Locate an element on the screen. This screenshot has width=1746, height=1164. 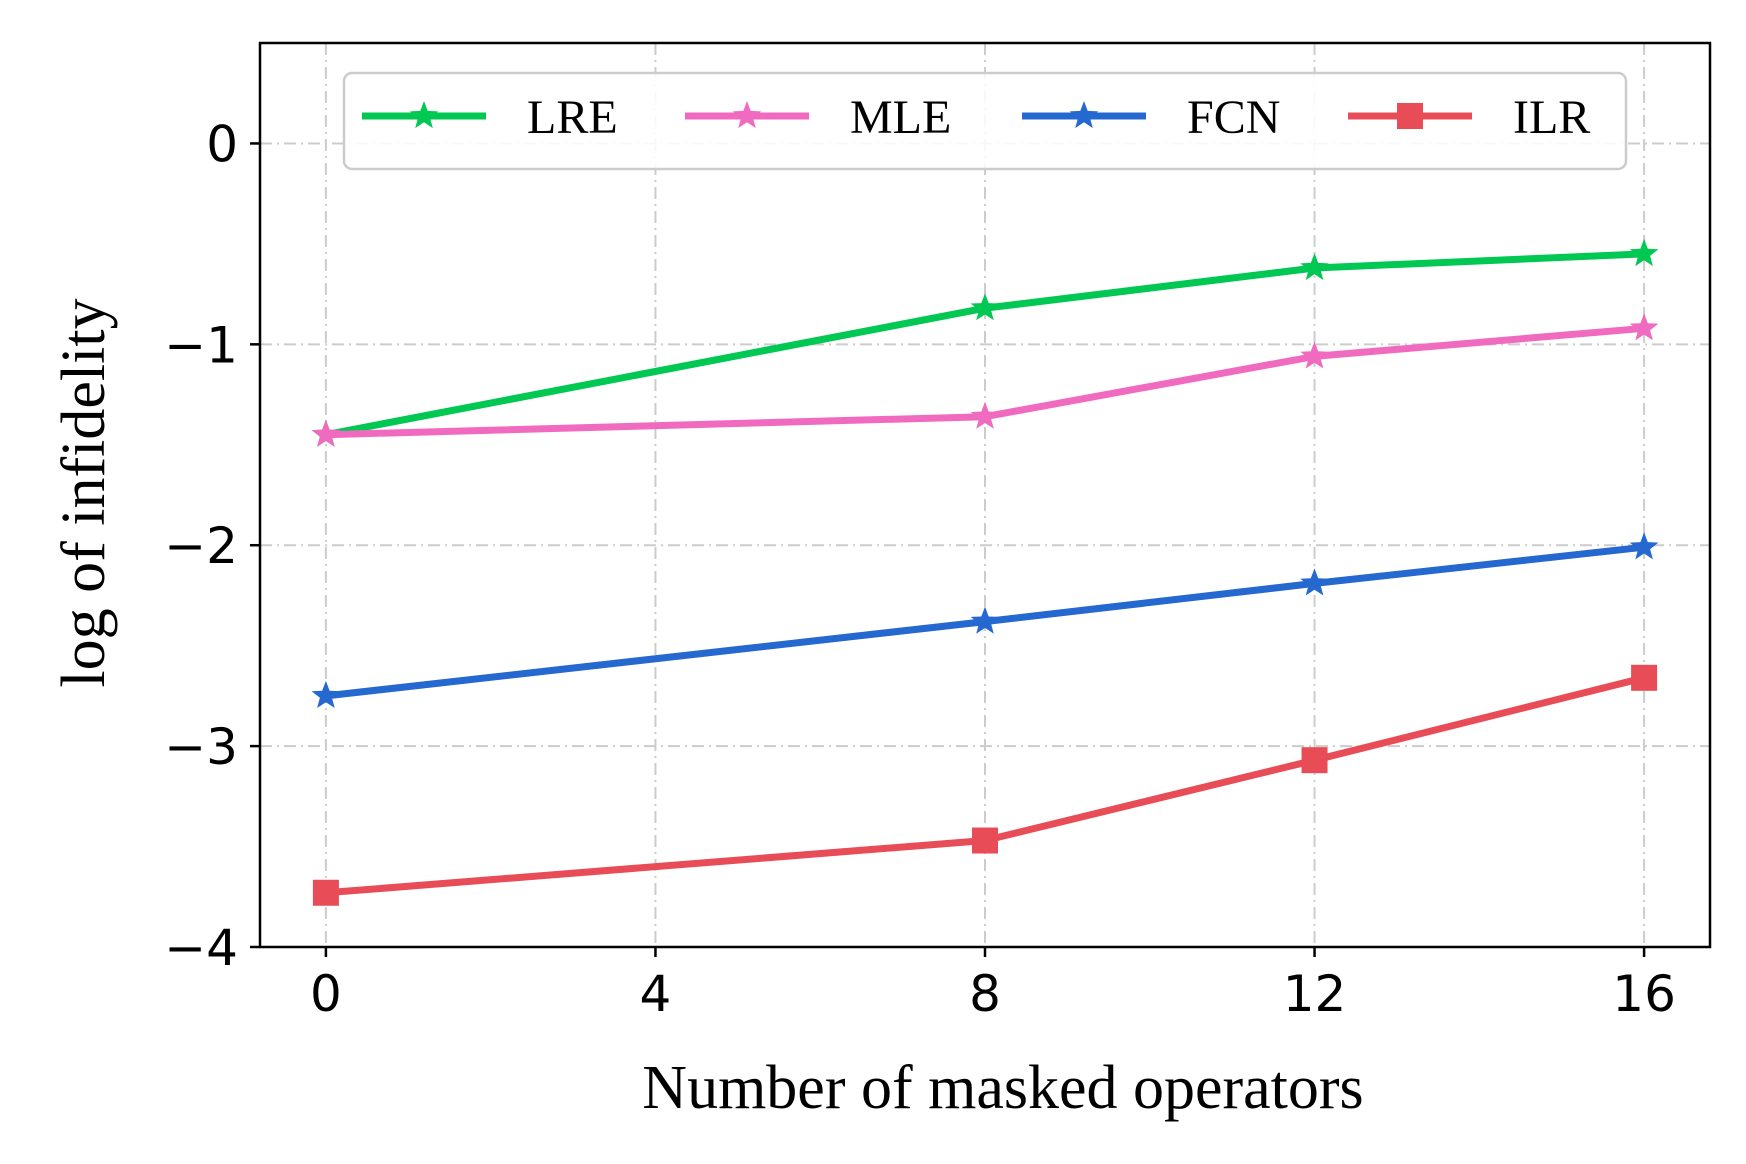
y-axis: 0 −1 −2 −3 −4 is located at coordinates (212, 546).